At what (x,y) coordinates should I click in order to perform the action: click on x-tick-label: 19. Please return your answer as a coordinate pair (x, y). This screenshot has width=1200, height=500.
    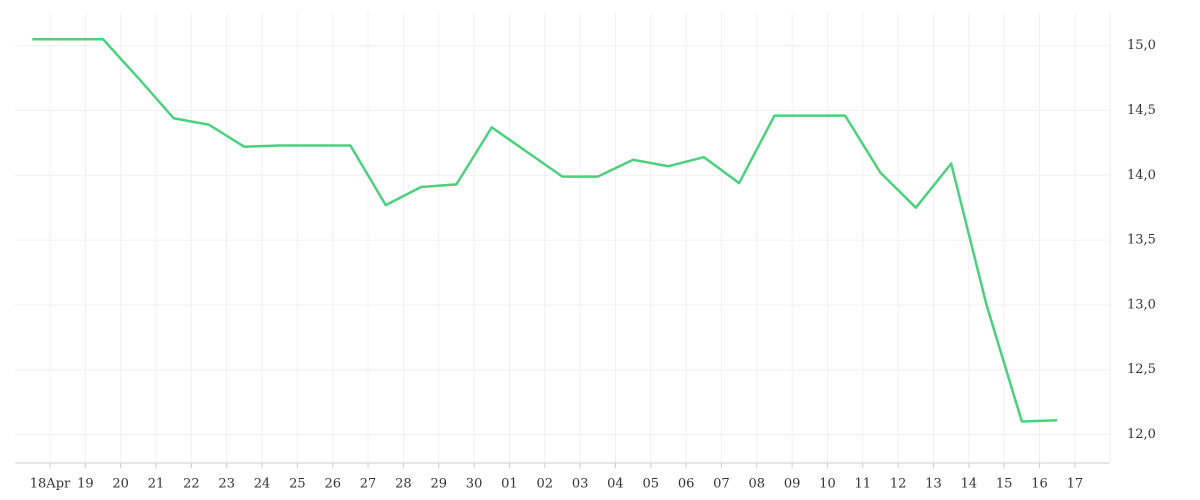
    Looking at the image, I should click on (85, 484).